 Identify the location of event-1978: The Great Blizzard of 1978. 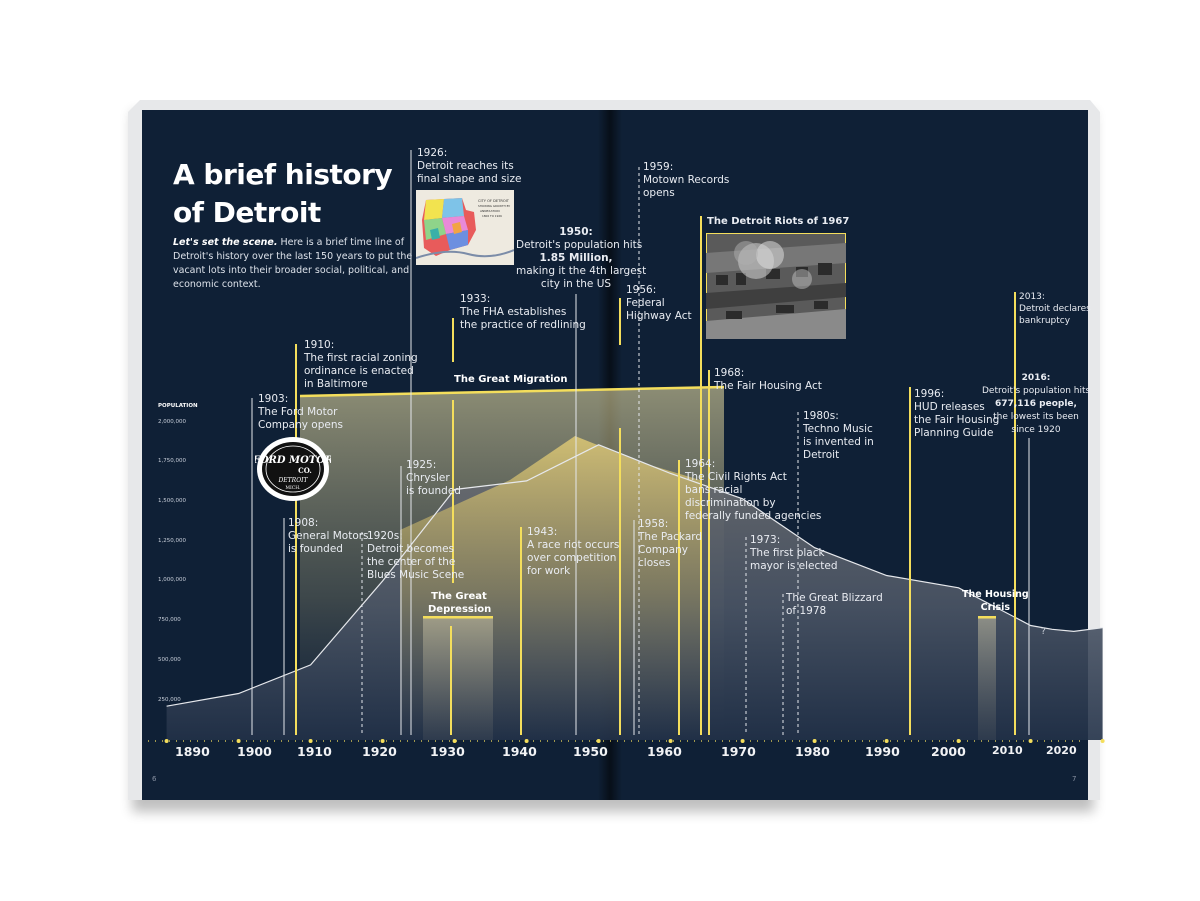
(834, 604).